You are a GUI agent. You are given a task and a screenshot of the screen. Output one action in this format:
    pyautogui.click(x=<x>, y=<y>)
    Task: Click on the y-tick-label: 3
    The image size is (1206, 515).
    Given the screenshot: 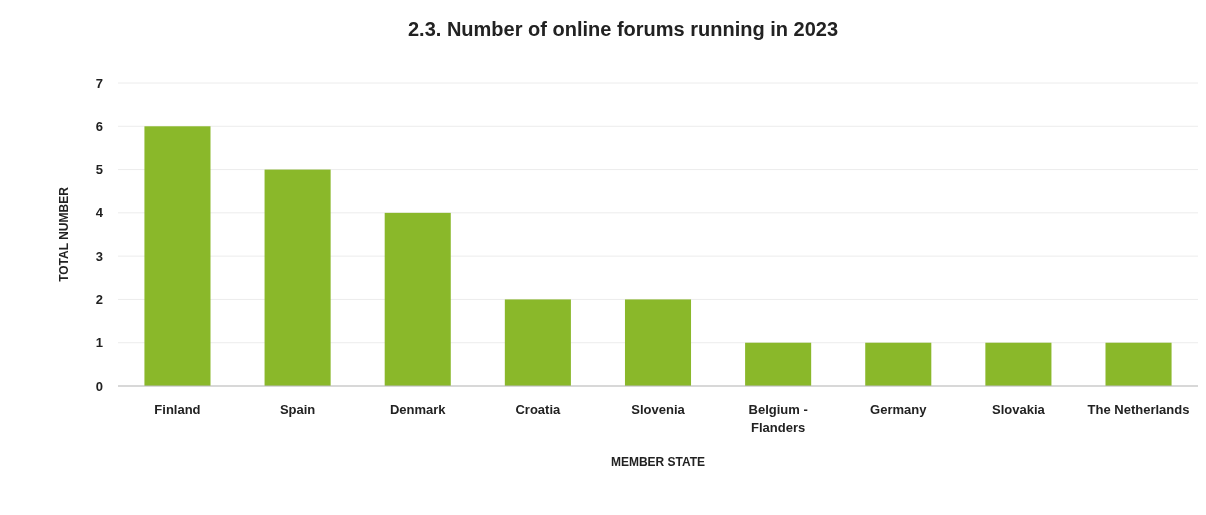 What is the action you would take?
    pyautogui.click(x=99, y=256)
    